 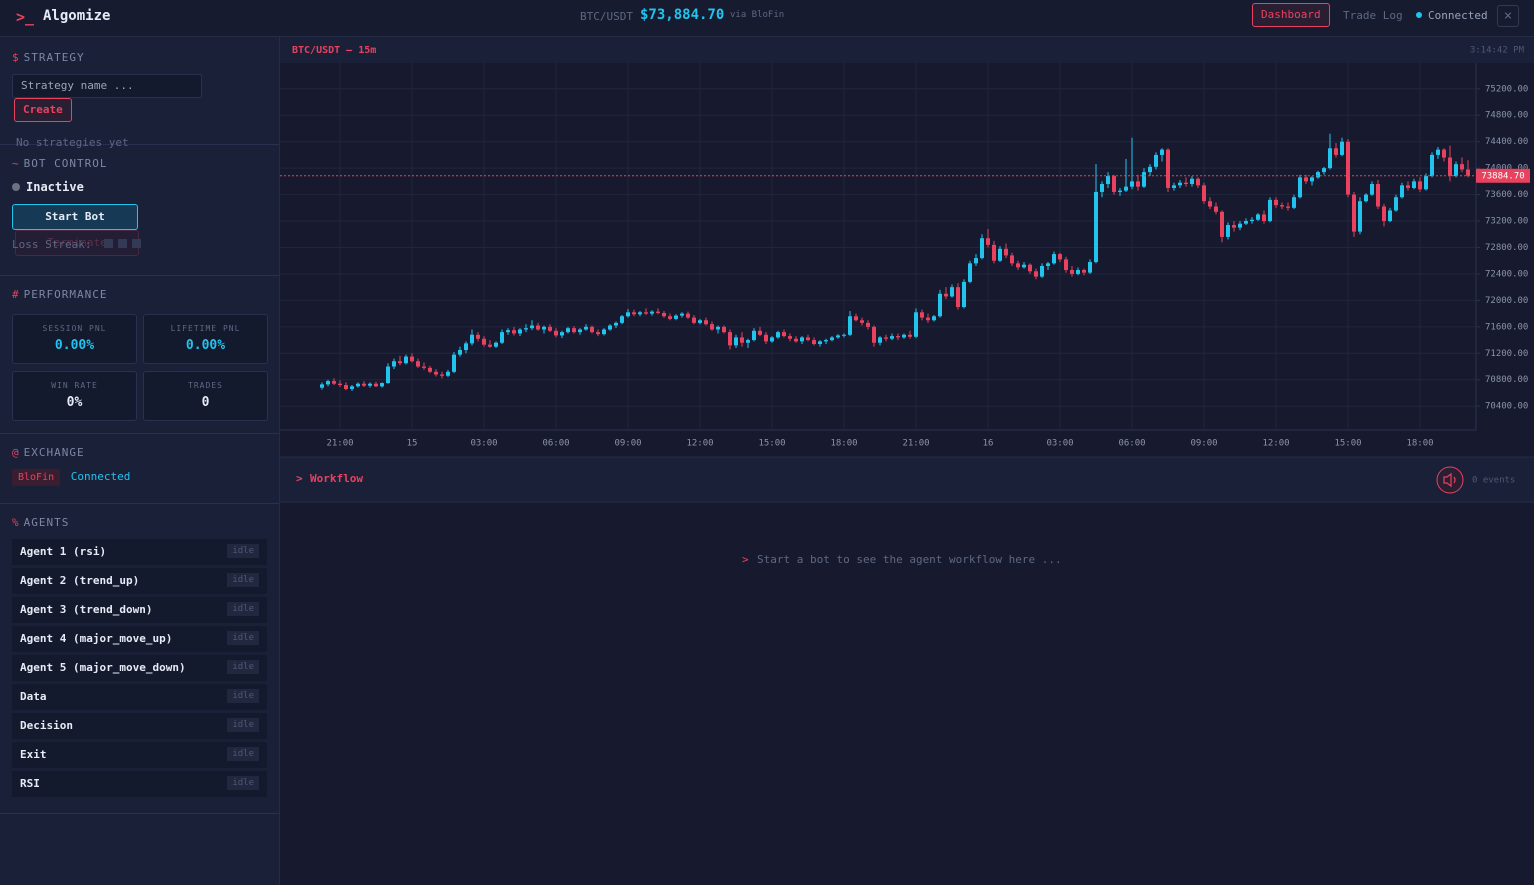 I want to click on stat-value: 0, so click(x=205, y=402).